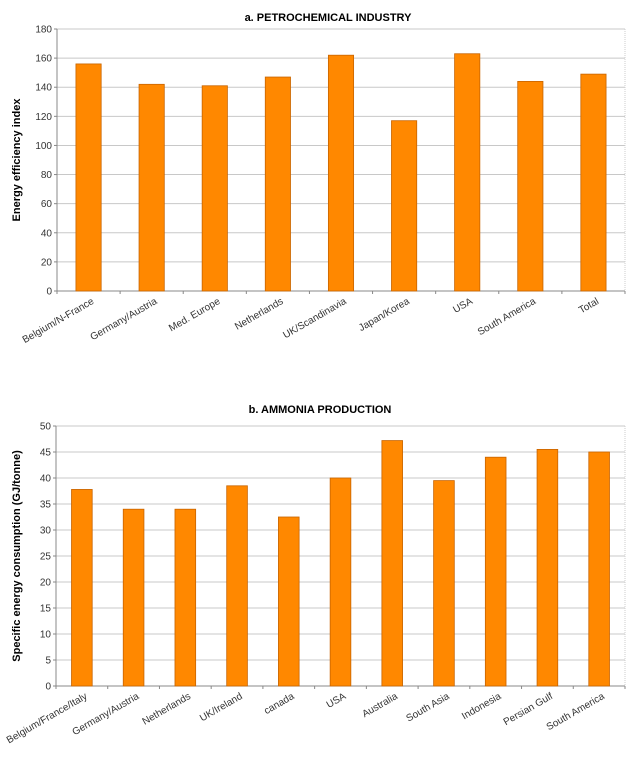 This screenshot has width=640, height=764. I want to click on bar-australia, so click(392, 563).